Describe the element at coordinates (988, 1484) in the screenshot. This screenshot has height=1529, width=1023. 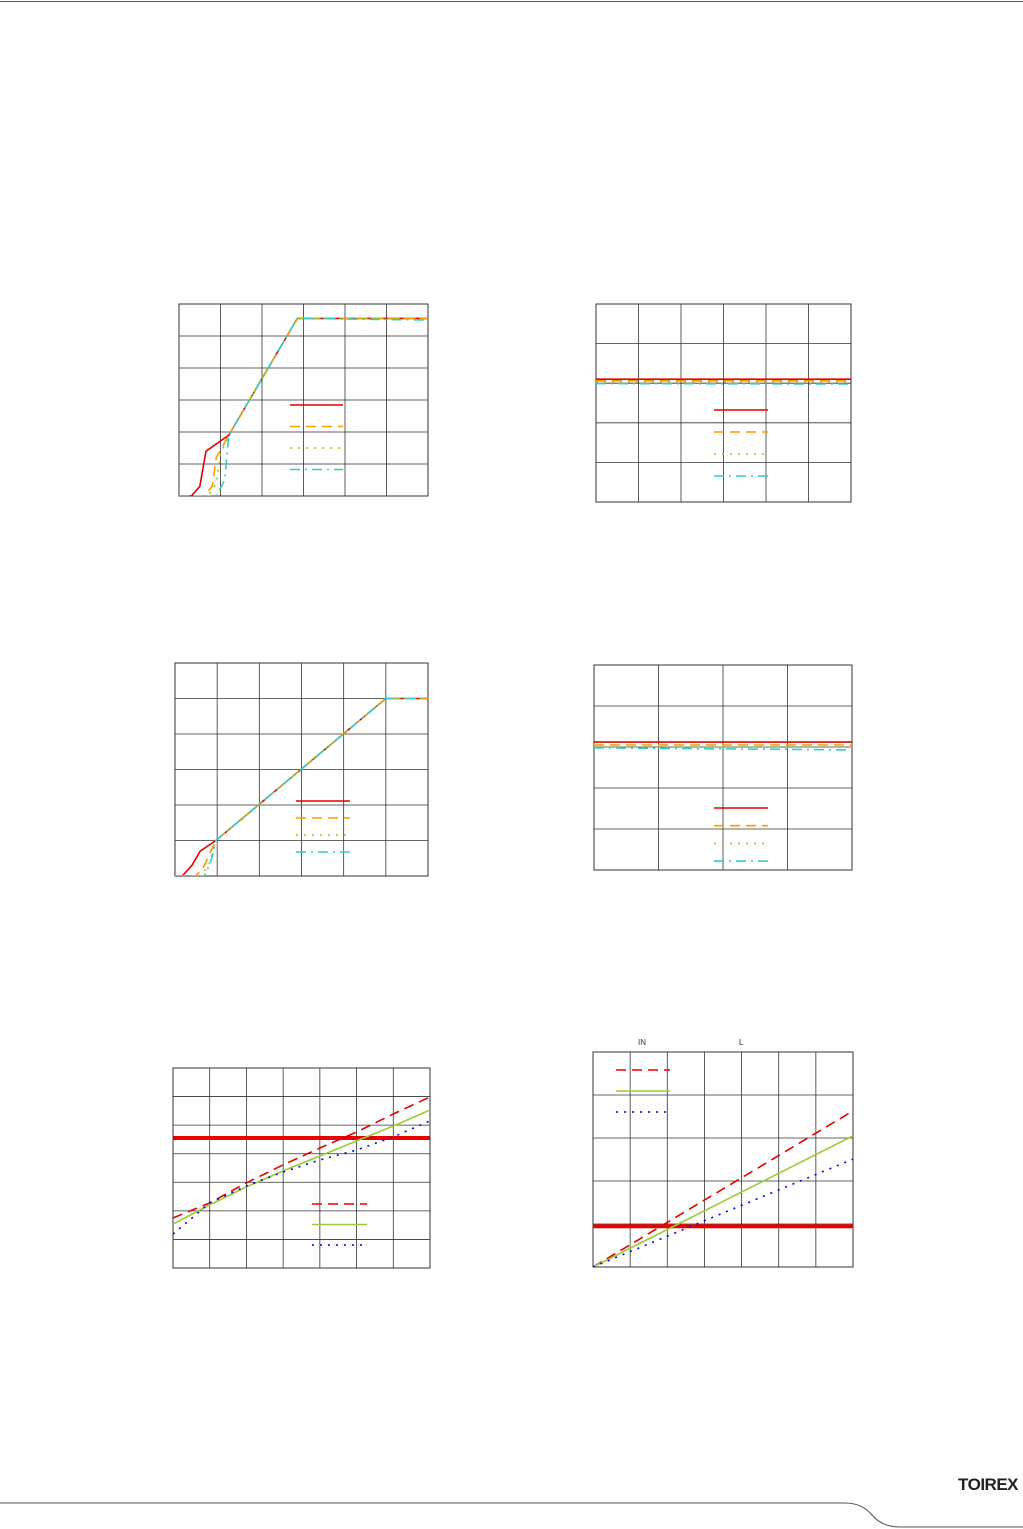
I see `logo: TOIREX` at that location.